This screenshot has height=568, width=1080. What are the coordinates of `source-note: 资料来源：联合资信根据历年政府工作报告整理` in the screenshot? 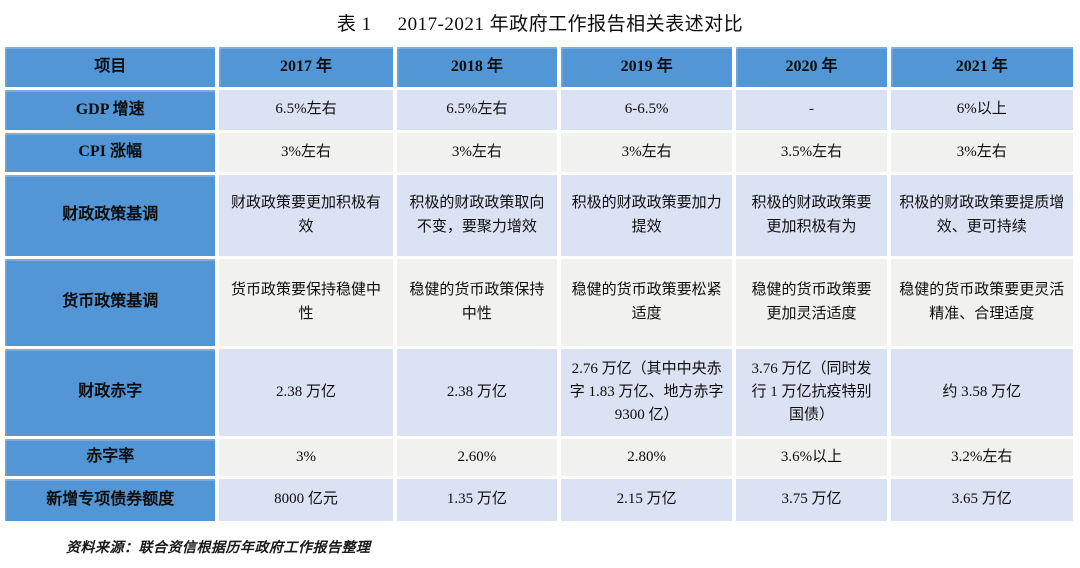 It's located at (218, 548).